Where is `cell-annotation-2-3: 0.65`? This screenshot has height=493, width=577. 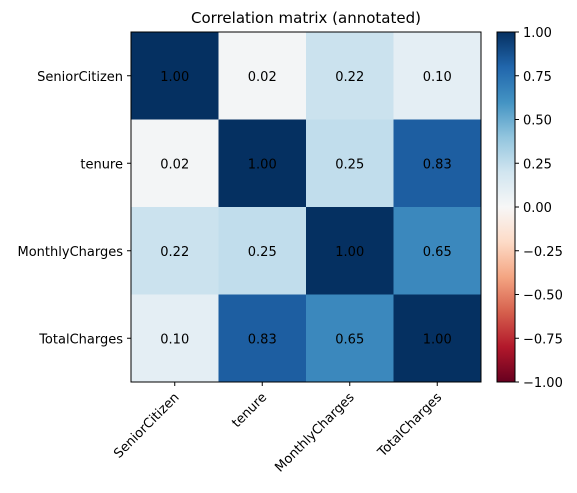 cell-annotation-2-3: 0.65 is located at coordinates (437, 252).